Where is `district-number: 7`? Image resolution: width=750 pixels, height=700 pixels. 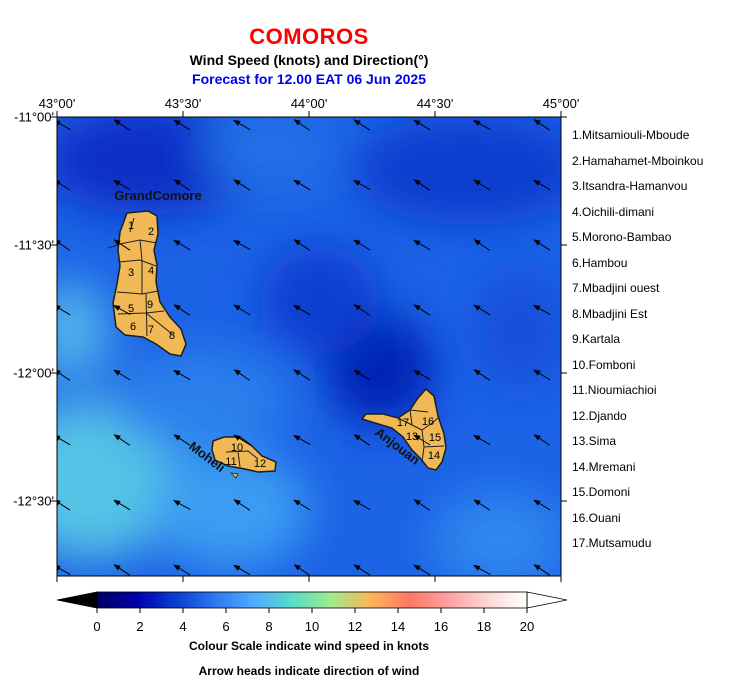 district-number: 7 is located at coordinates (151, 330).